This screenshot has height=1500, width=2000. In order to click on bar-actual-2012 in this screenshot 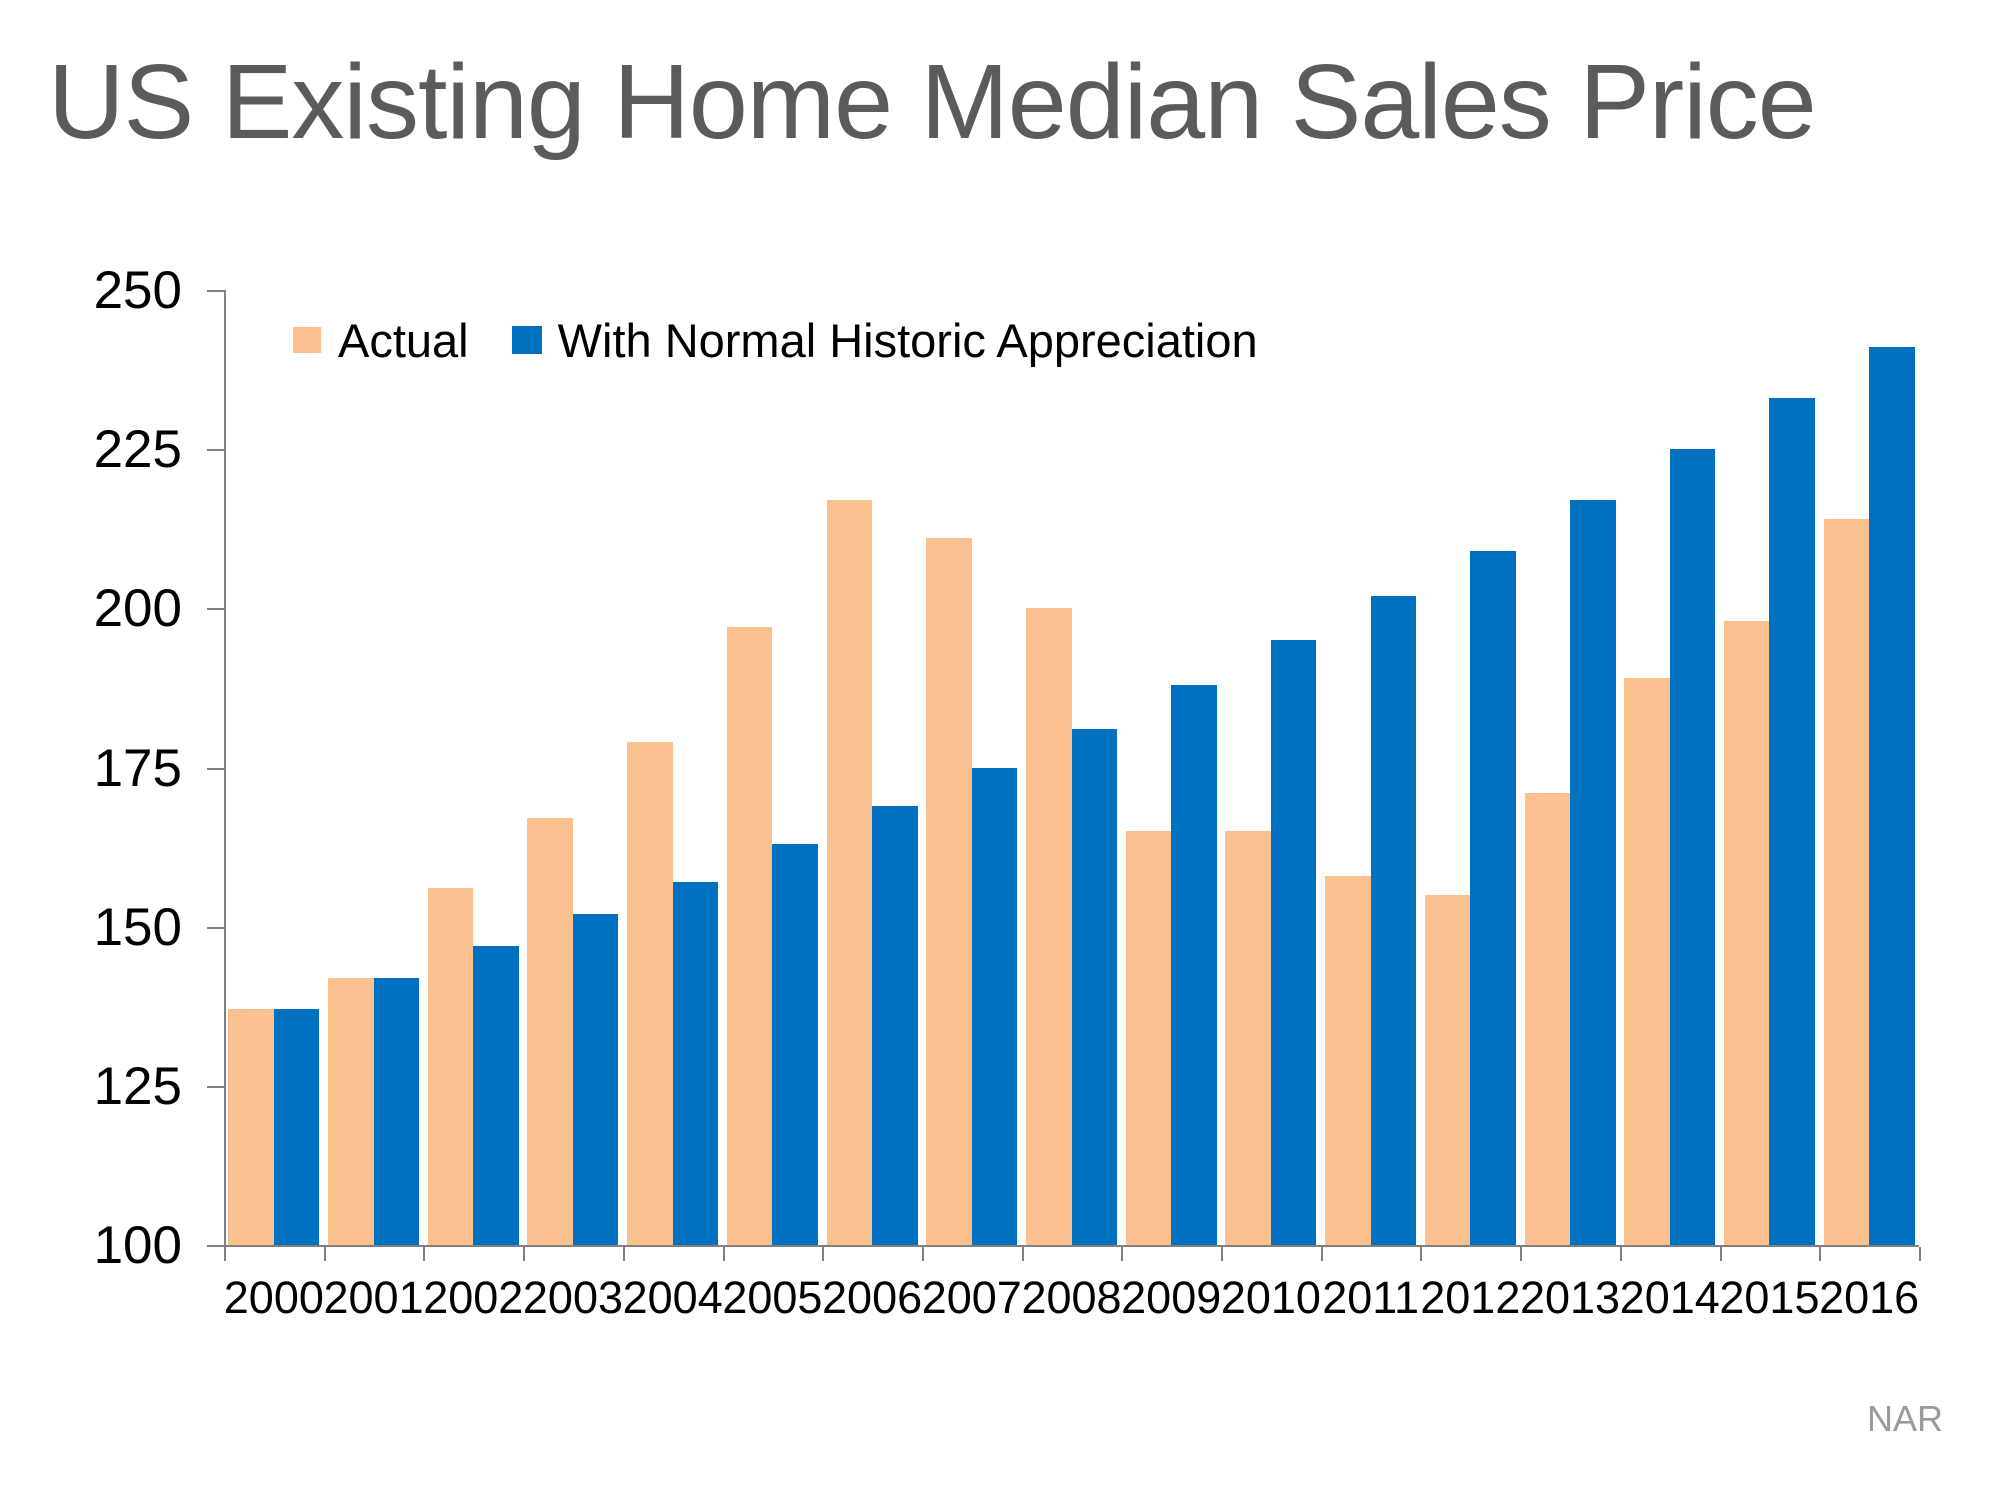, I will do `click(1447, 1069)`.